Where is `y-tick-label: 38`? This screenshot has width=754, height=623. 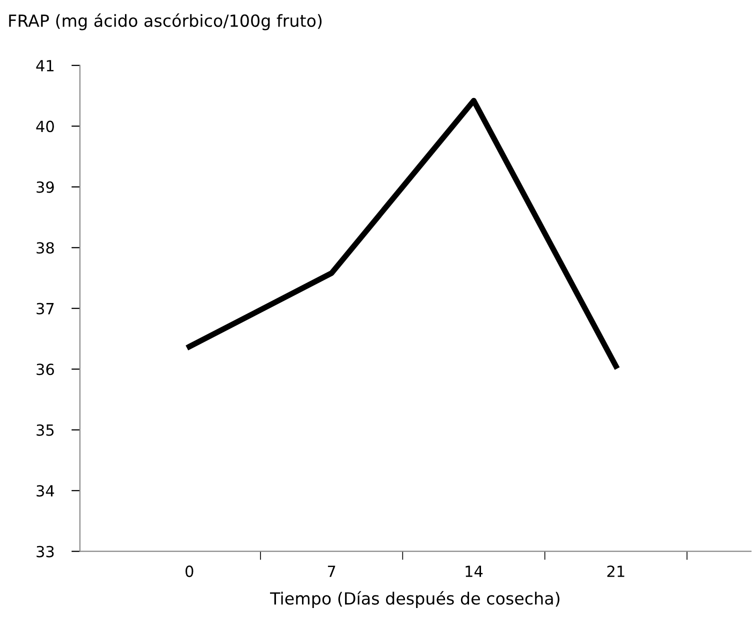
y-tick-label: 38 is located at coordinates (45, 248).